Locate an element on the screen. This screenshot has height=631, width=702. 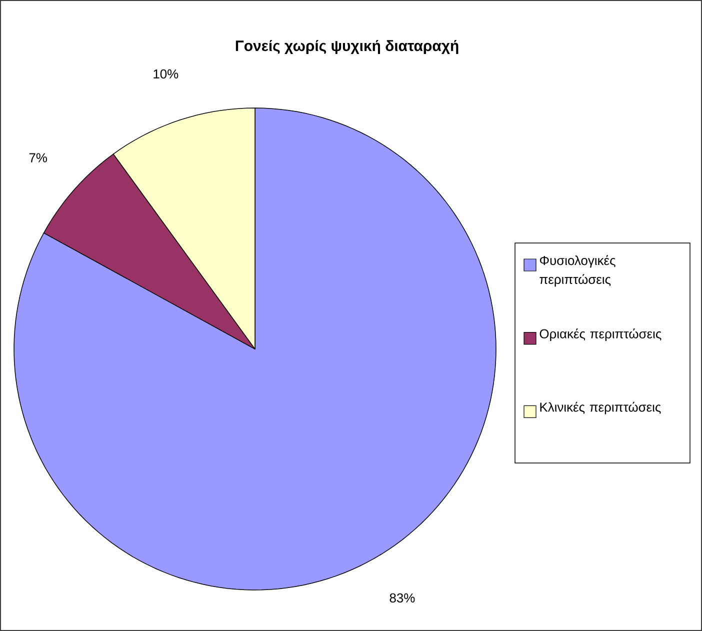
data-label: 83% is located at coordinates (402, 598).